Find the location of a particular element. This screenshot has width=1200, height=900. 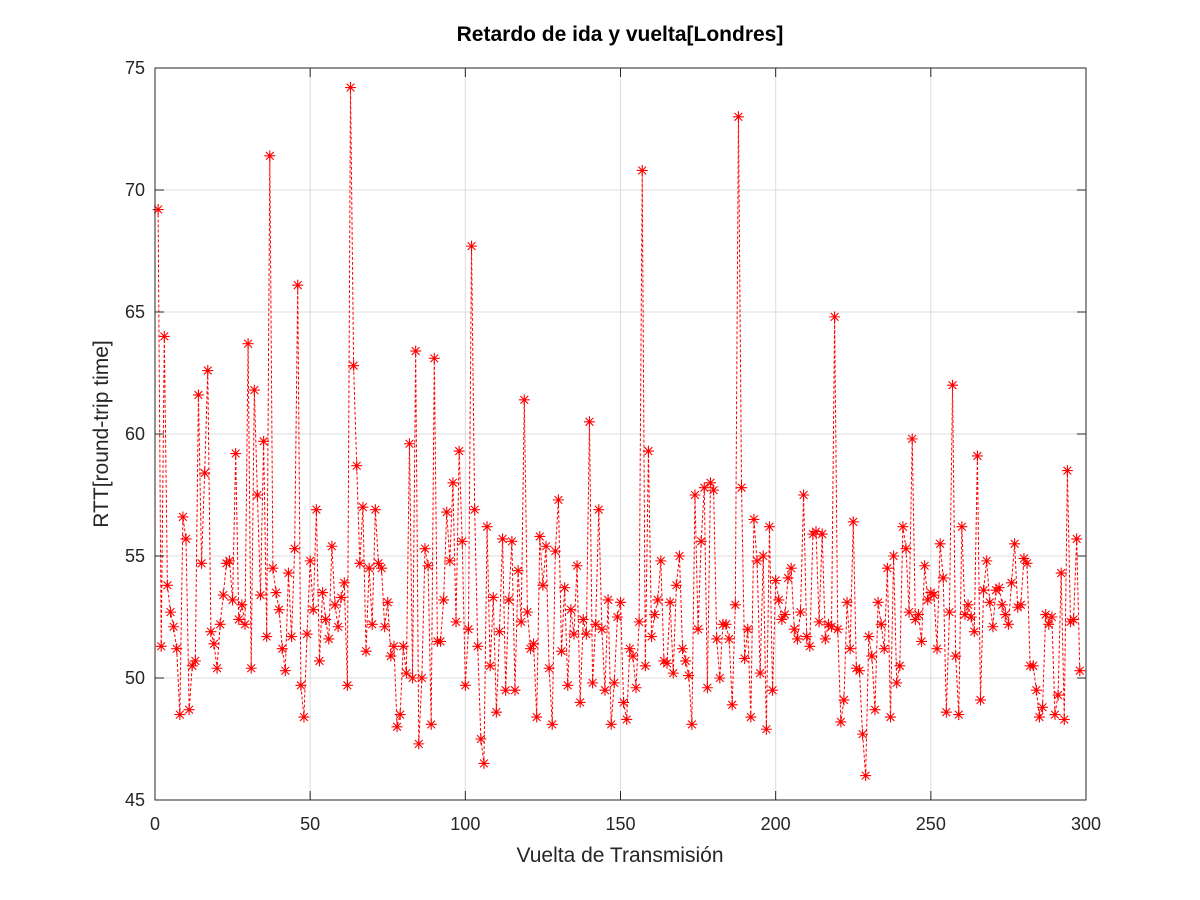

x-tick-label: 50 is located at coordinates (310, 824).